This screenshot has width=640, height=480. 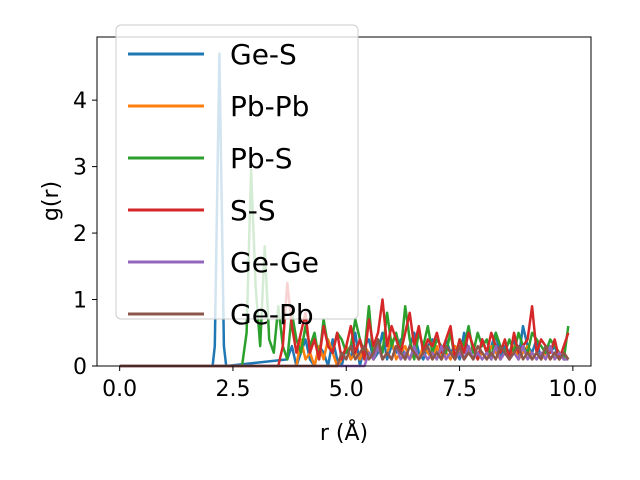 I want to click on y-tick-label: 4, so click(x=80, y=101).